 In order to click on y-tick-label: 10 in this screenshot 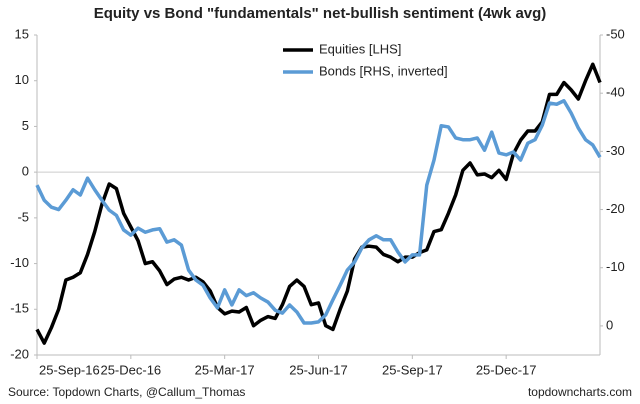, I will do `click(22, 79)`.